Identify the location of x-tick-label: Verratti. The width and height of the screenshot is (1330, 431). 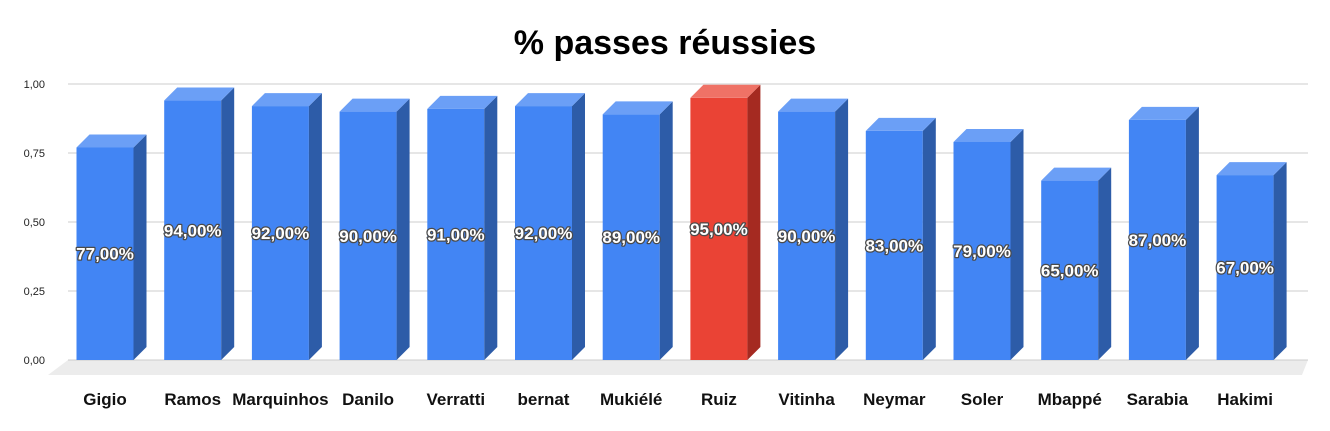
(456, 399).